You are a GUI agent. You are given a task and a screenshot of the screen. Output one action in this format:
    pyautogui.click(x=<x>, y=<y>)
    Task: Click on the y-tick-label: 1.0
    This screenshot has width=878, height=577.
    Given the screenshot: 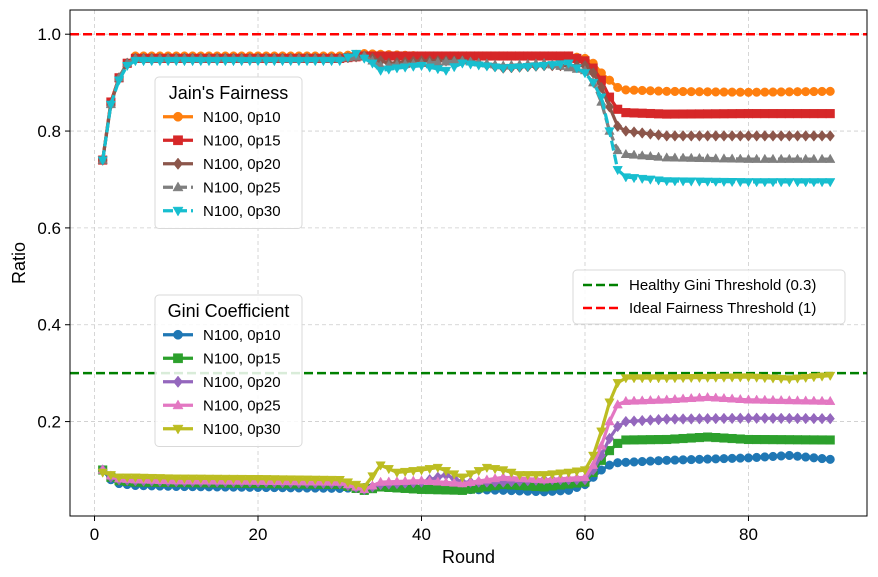 What is the action you would take?
    pyautogui.click(x=49, y=34)
    